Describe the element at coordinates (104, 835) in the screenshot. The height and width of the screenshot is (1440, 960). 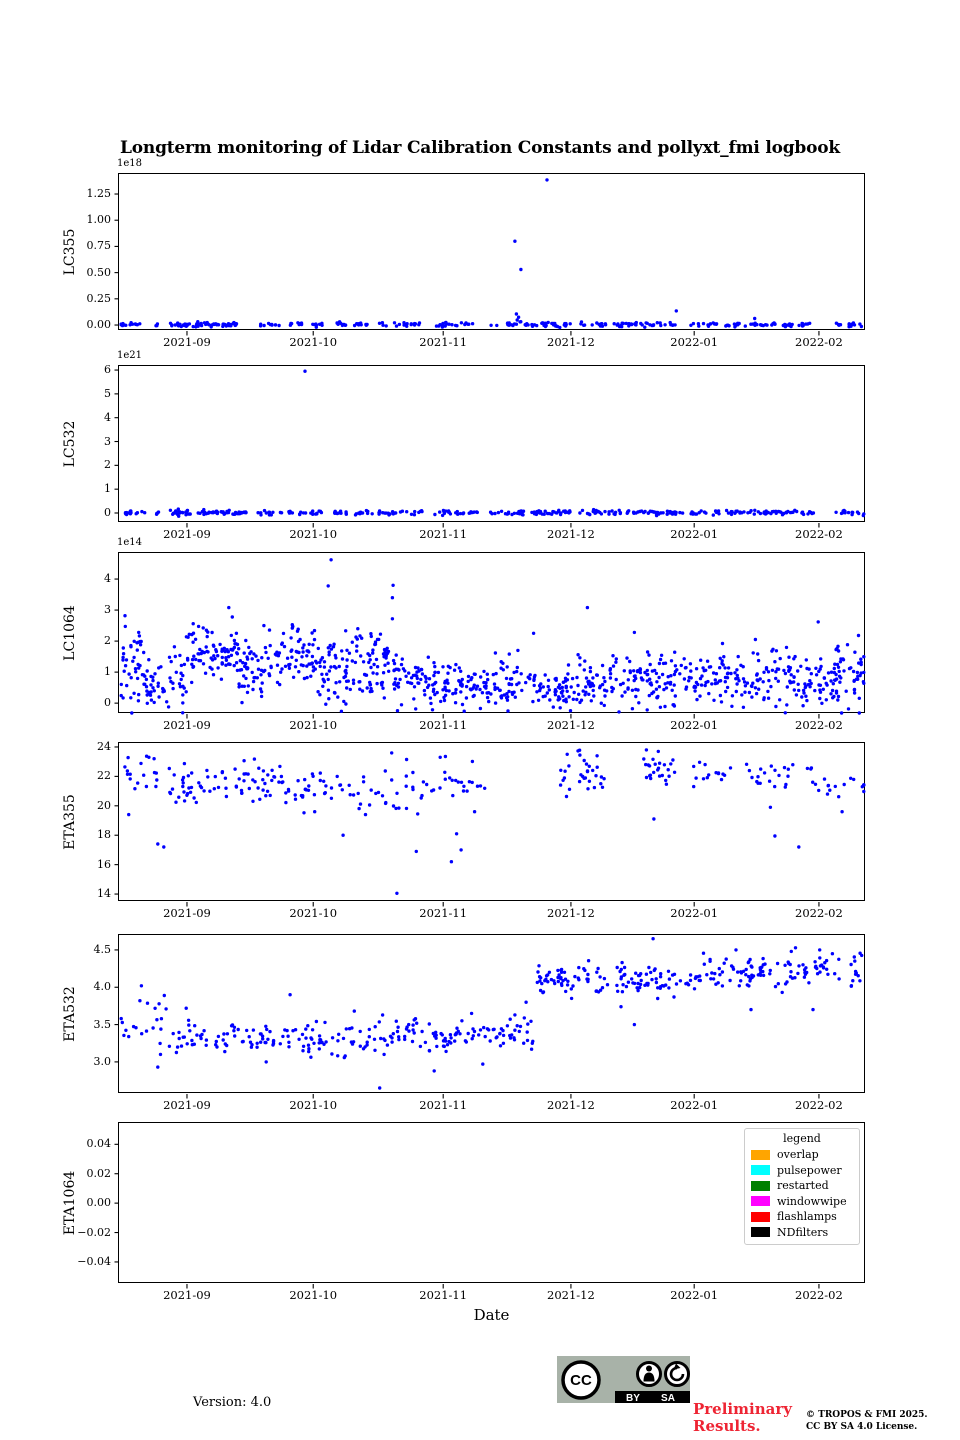
I see `y-tick-label: 18` at that location.